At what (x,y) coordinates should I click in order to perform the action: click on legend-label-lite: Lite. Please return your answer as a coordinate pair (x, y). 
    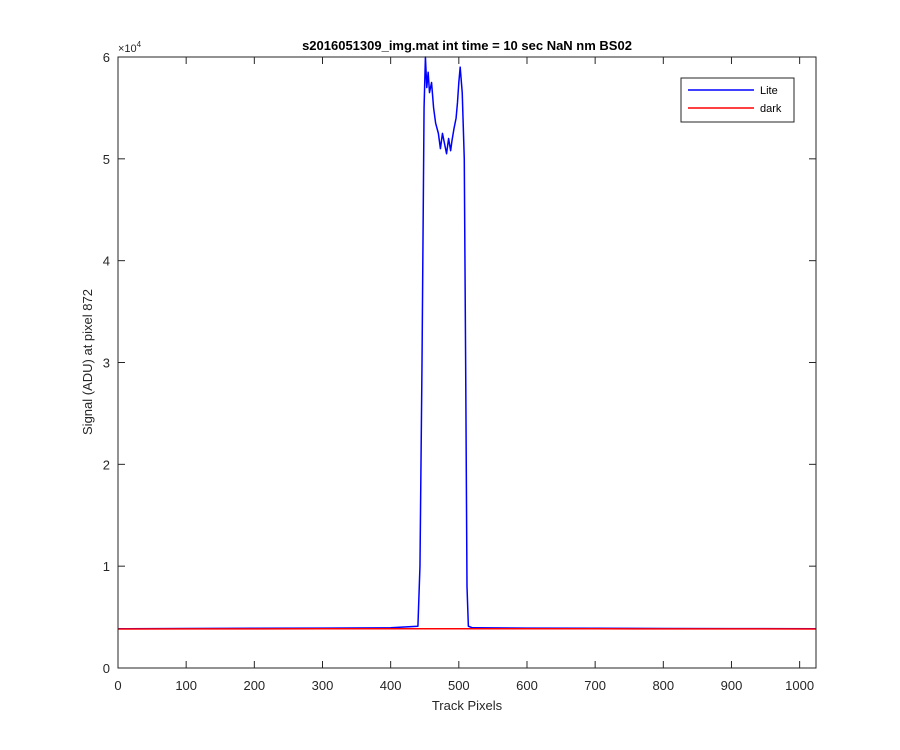
    Looking at the image, I should click on (769, 91).